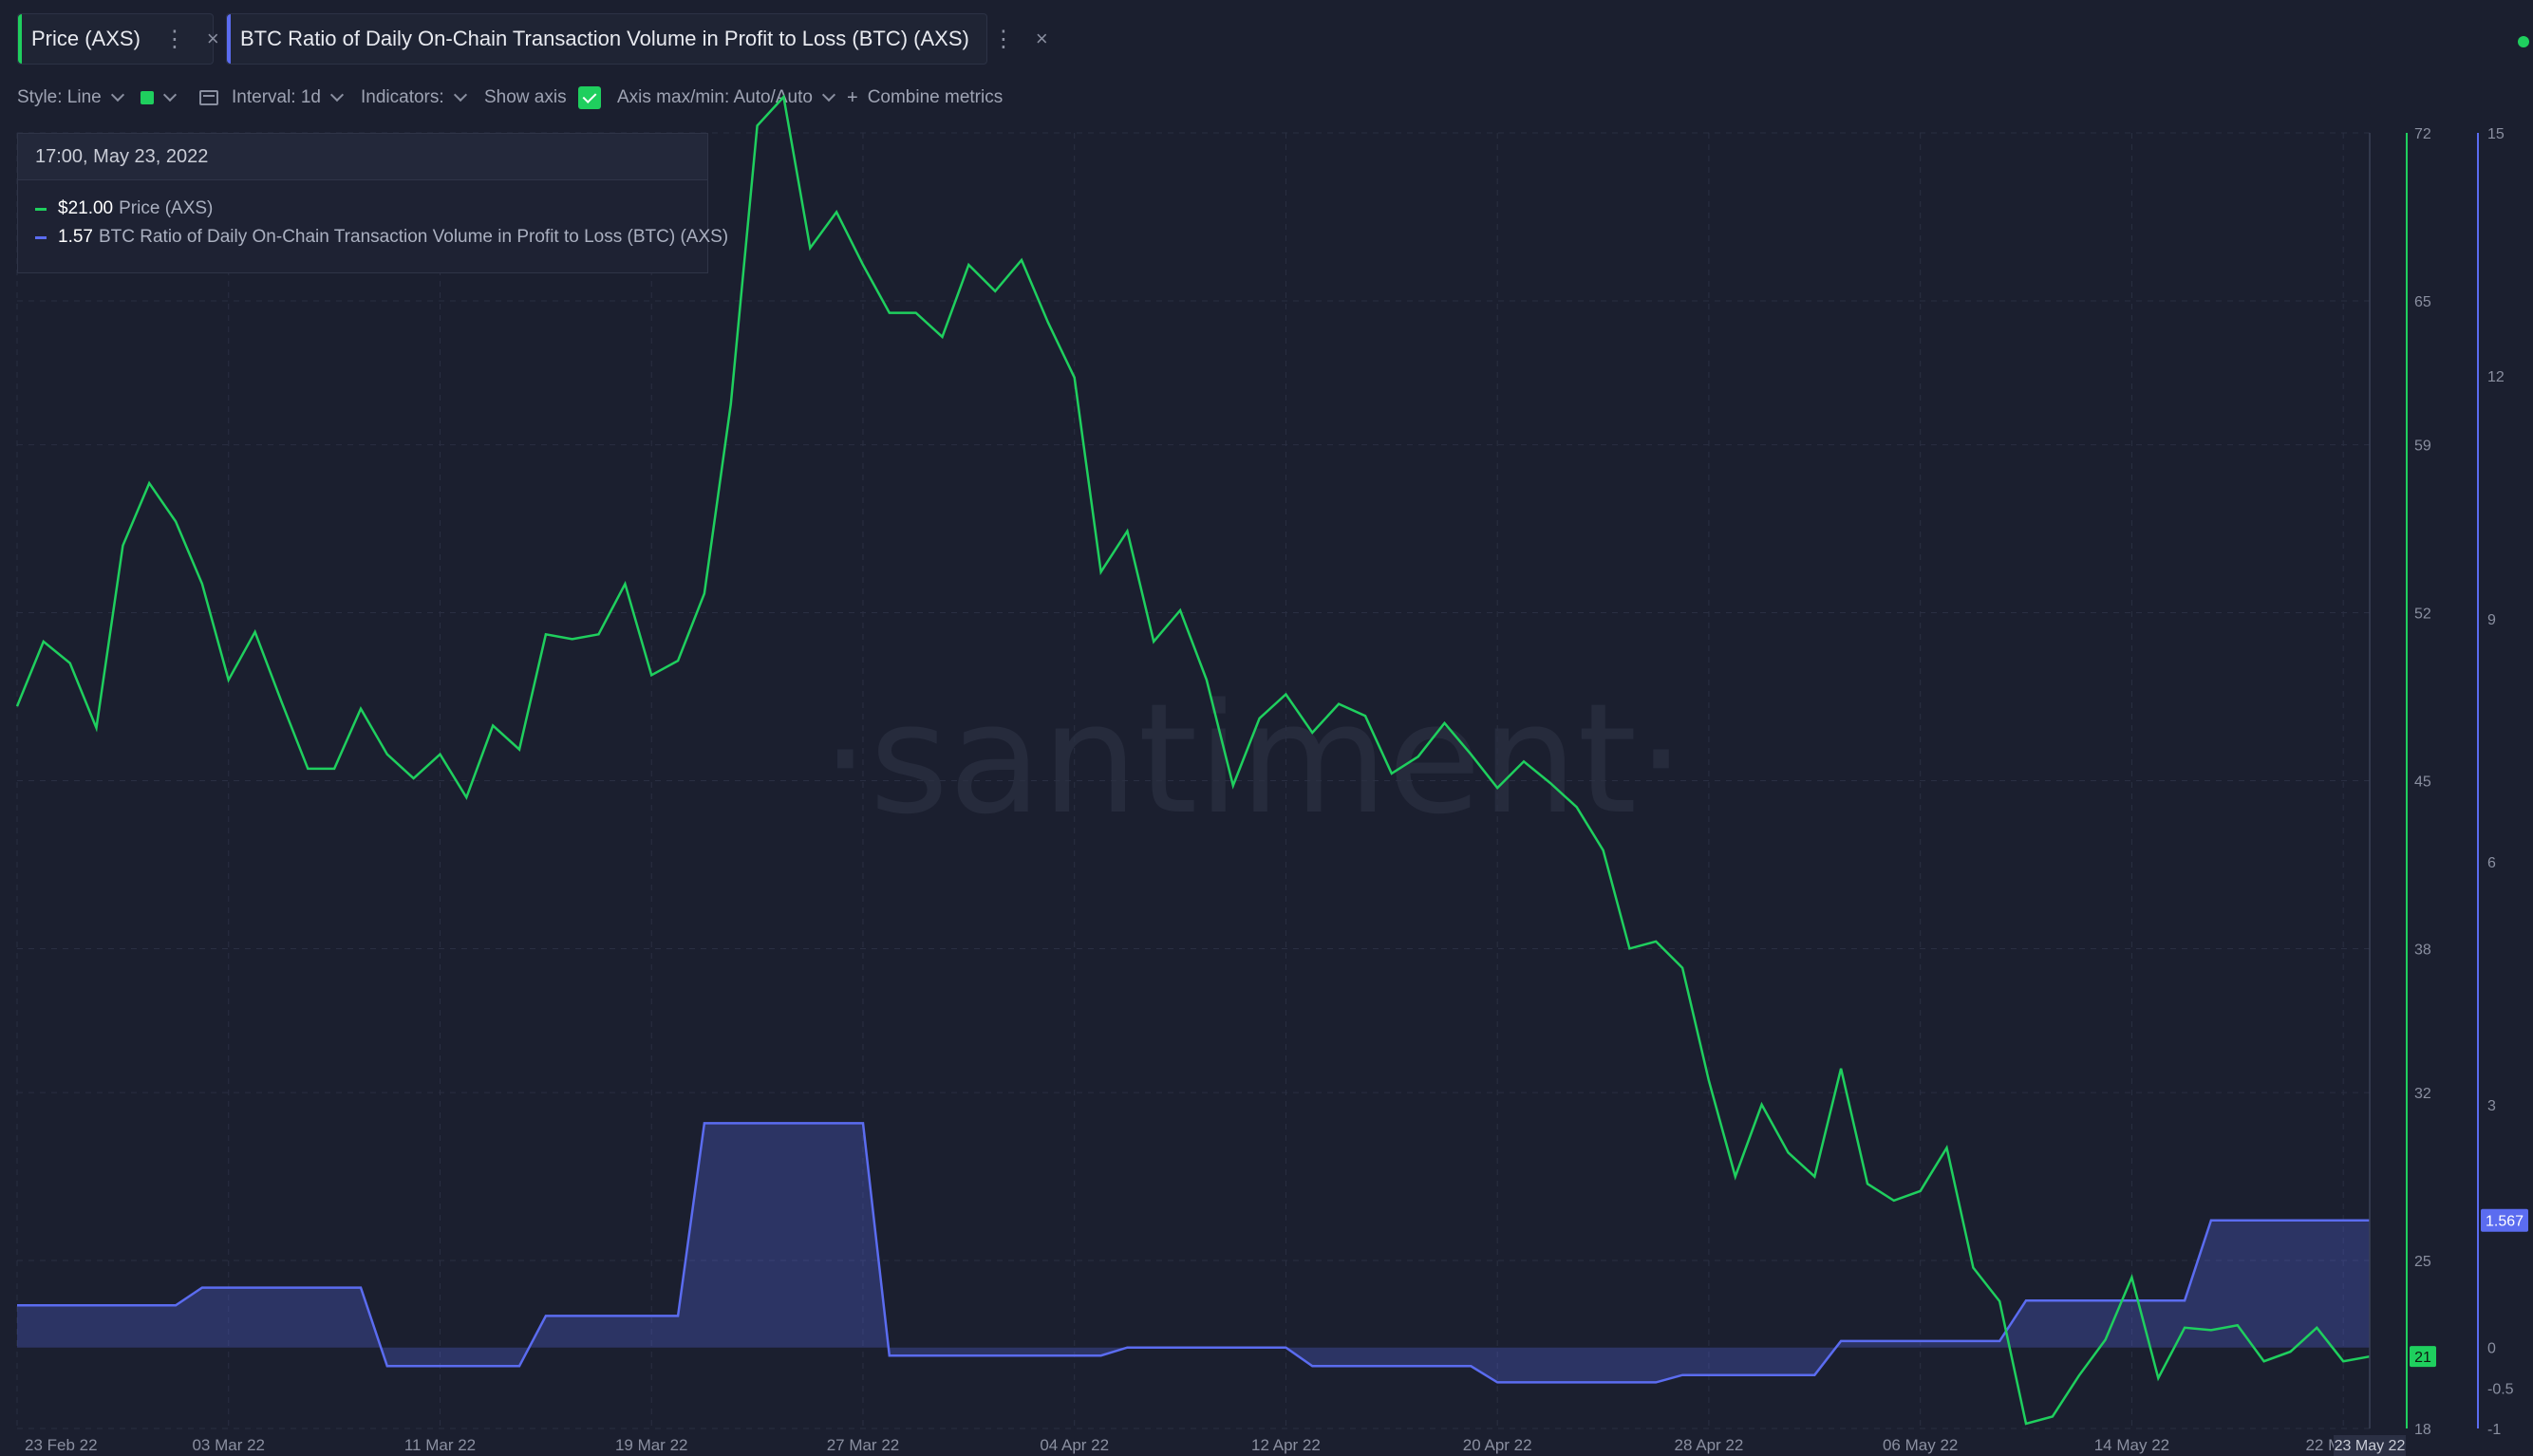 The height and width of the screenshot is (1456, 2533). Describe the element at coordinates (2423, 615) in the screenshot. I see `price-axis-tick-label: 52` at that location.